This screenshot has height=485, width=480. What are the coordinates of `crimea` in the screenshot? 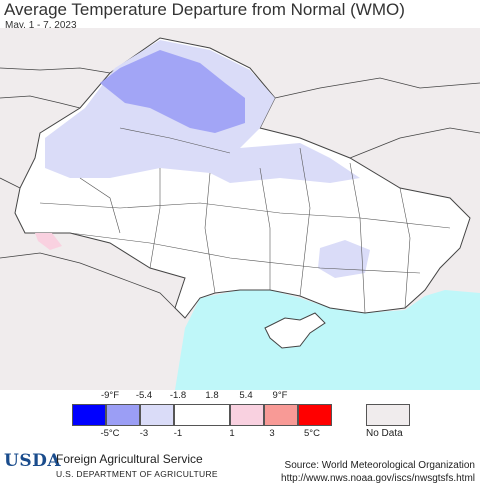 It's located at (295, 330).